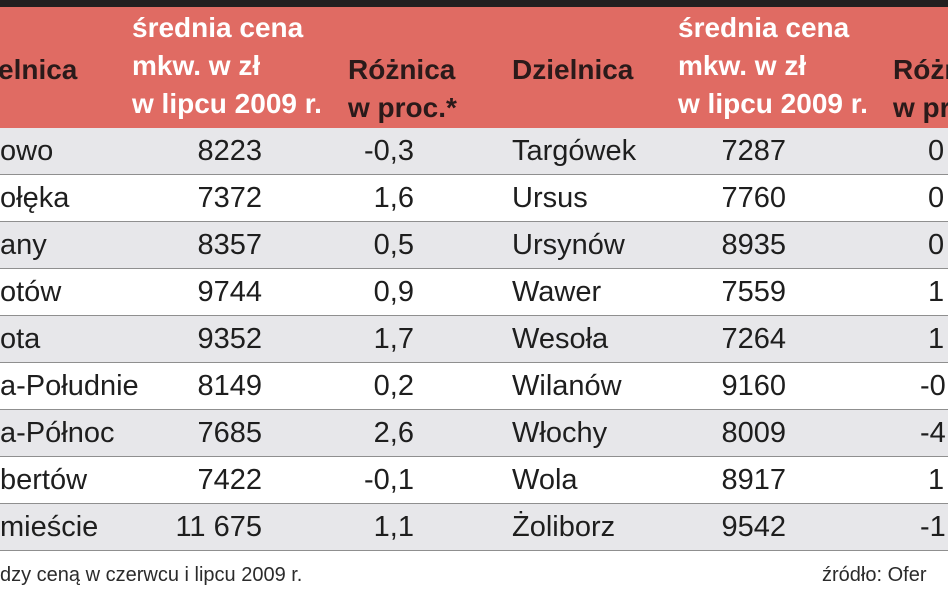  I want to click on right-price-cell: 7287, so click(753, 151).